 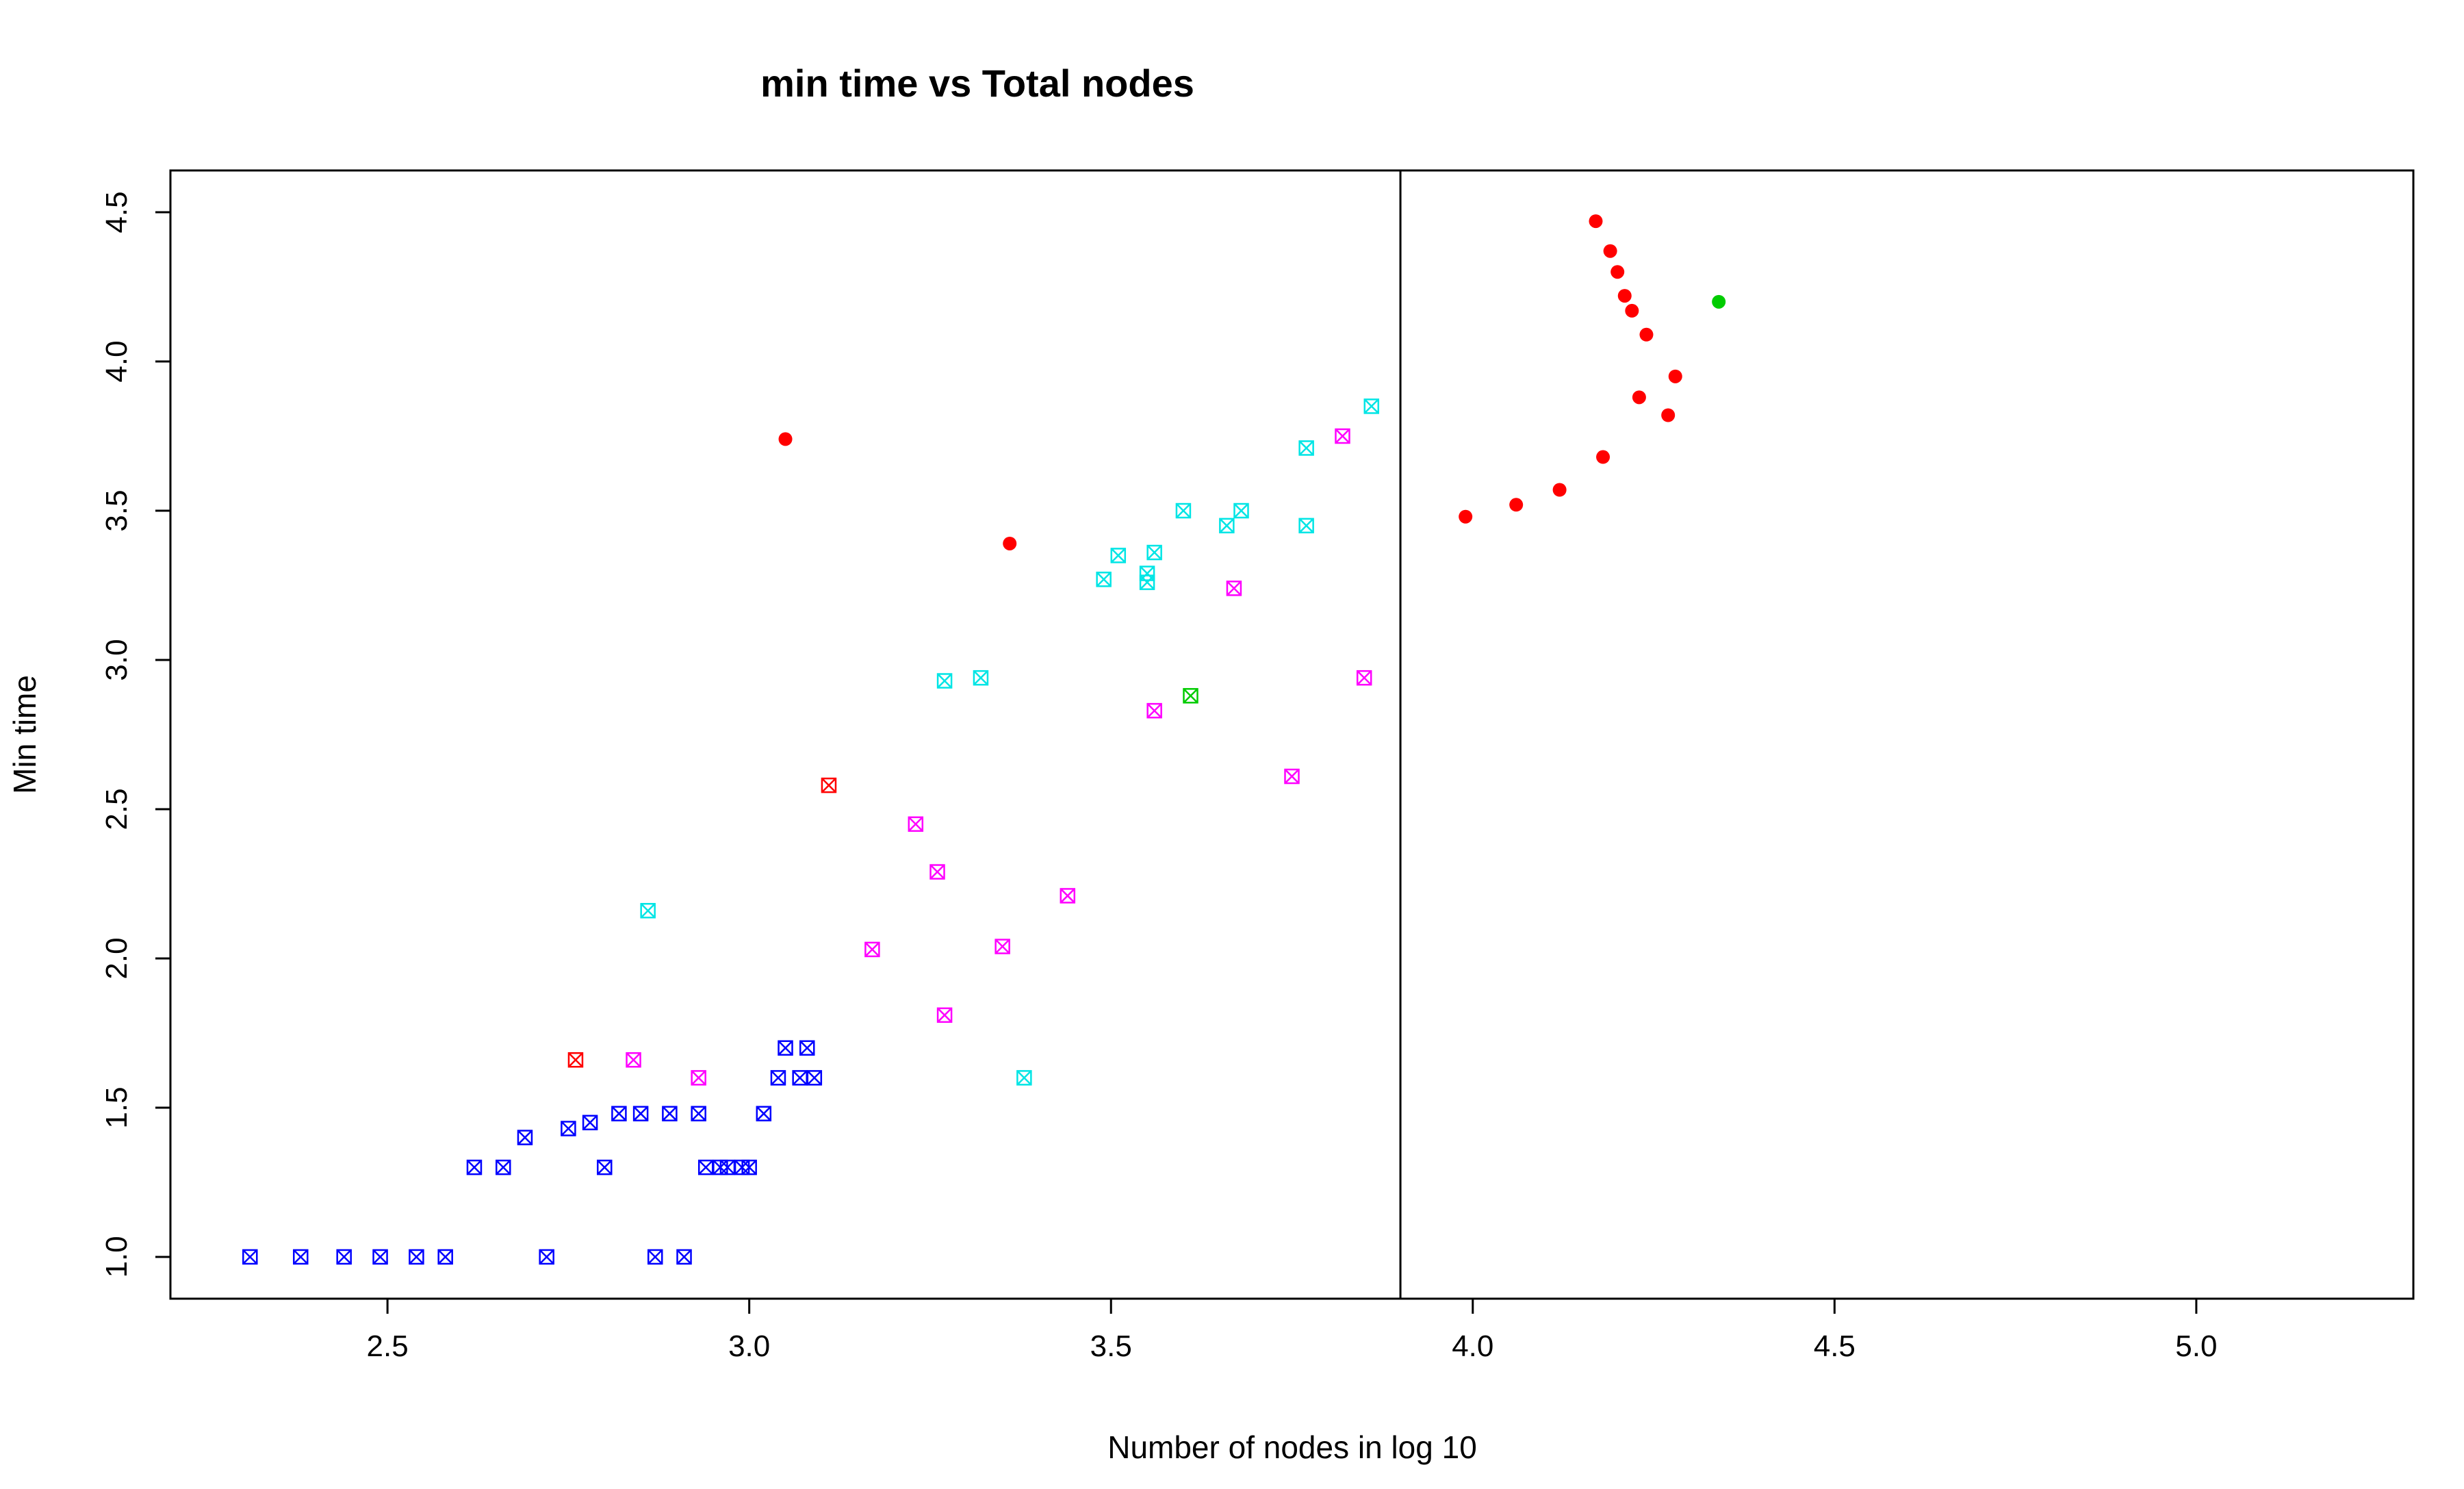 What do you see at coordinates (135, 734) in the screenshot?
I see `y-axis: 1.0 1.5 2.0 2.5 3.0 3.5 4.0 4.5` at bounding box center [135, 734].